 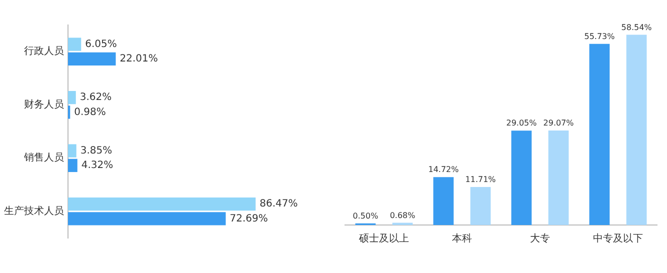 I want to click on y-tick-label: 财务人员, so click(x=44, y=104).